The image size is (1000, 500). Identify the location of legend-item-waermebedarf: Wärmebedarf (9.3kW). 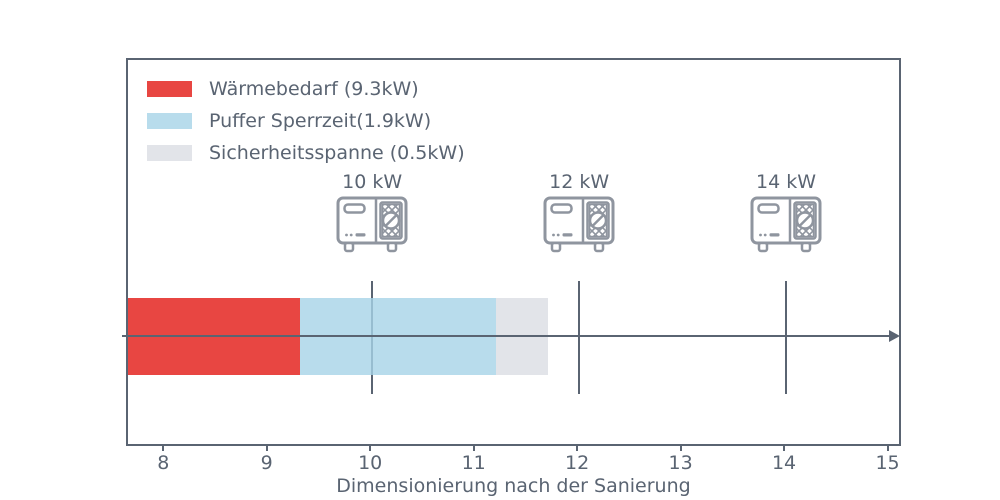
(306, 89).